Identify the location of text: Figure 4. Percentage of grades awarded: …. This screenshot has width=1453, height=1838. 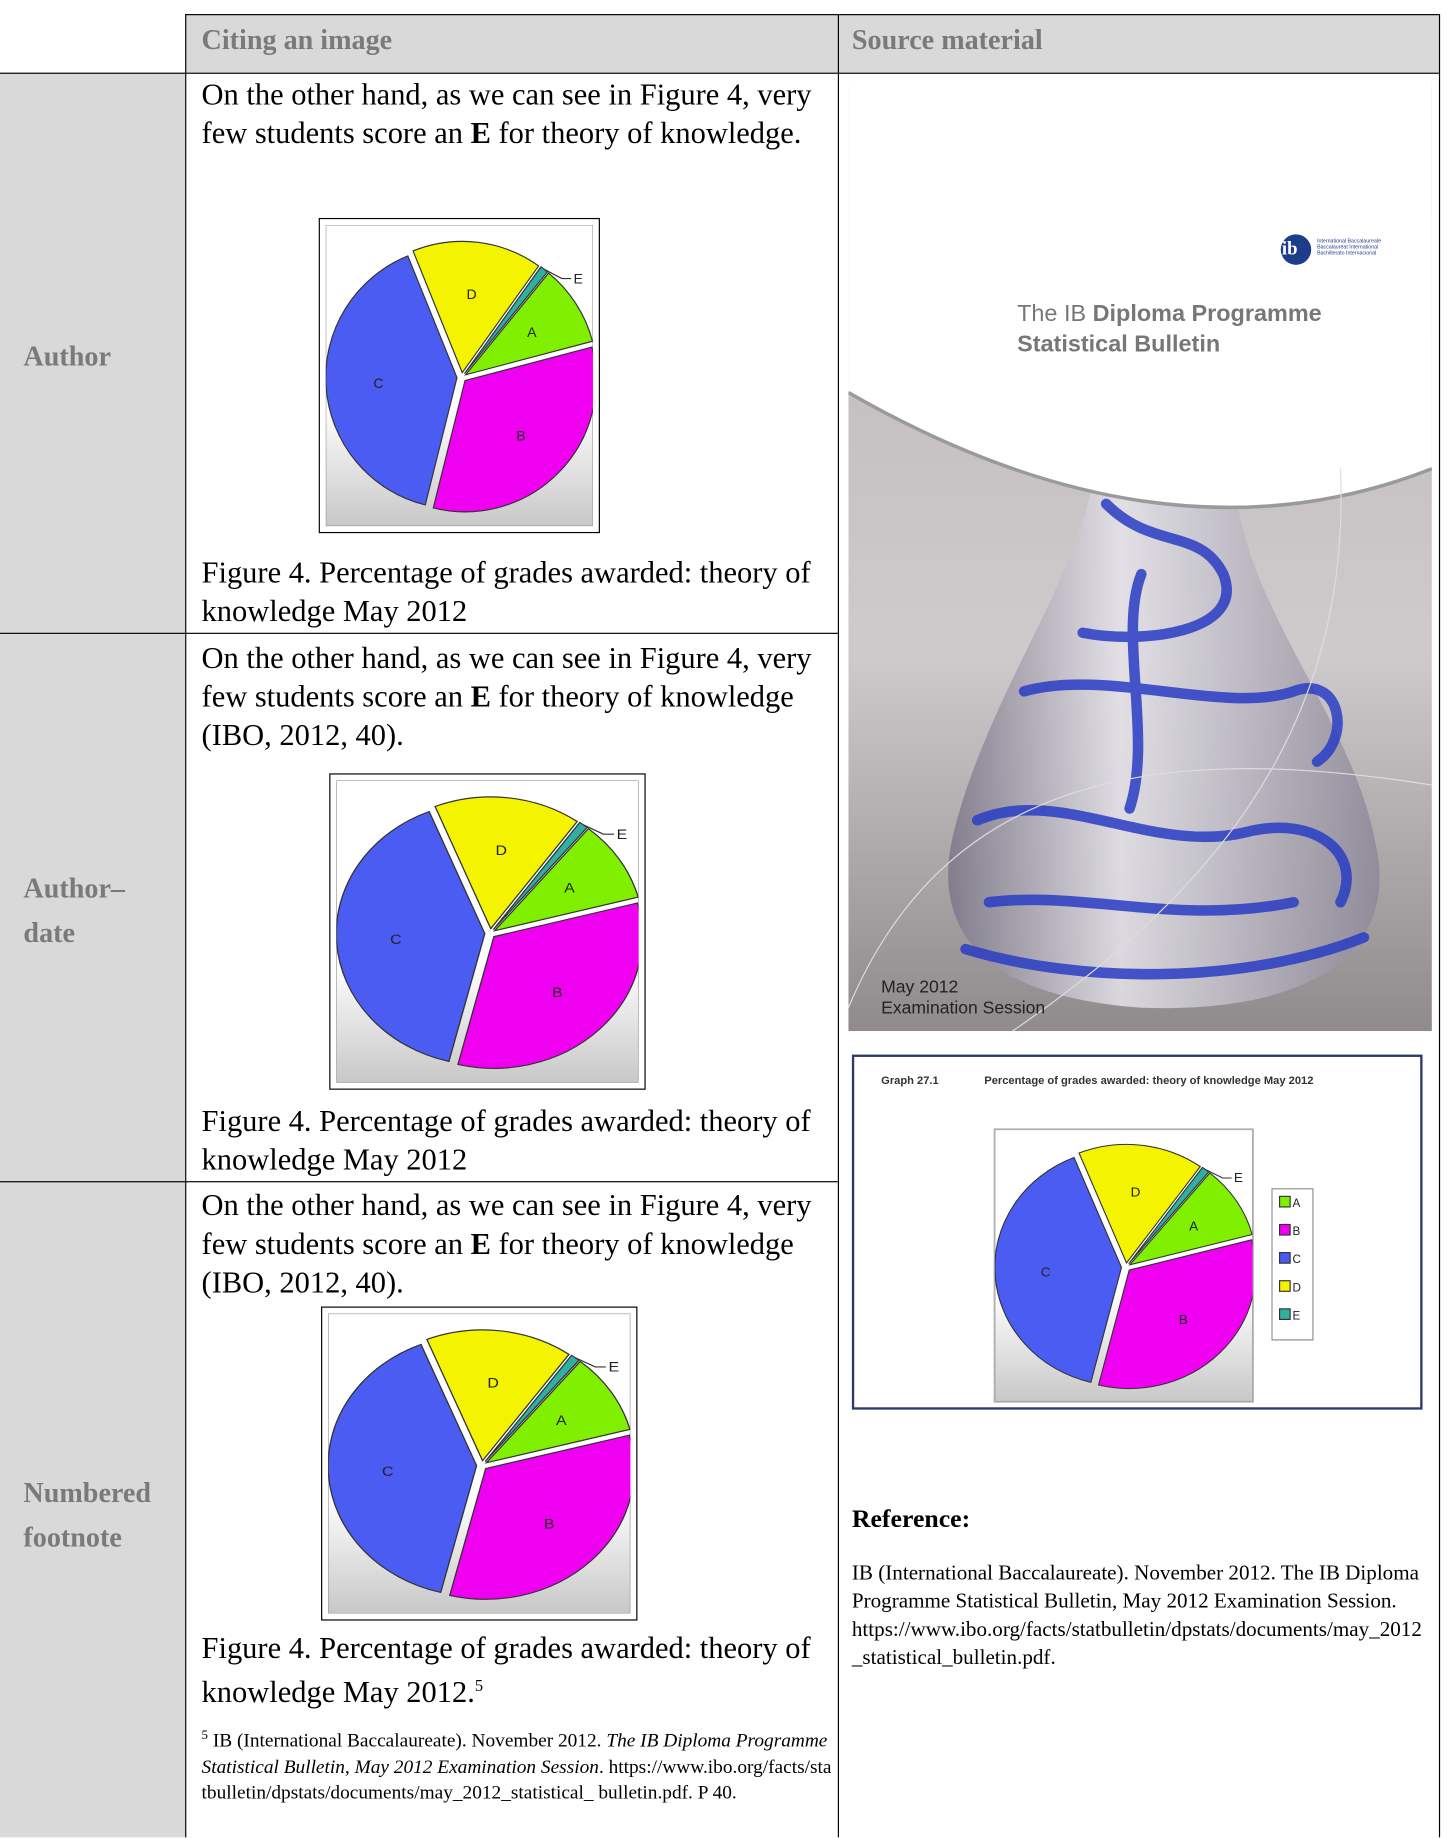
(506, 1670).